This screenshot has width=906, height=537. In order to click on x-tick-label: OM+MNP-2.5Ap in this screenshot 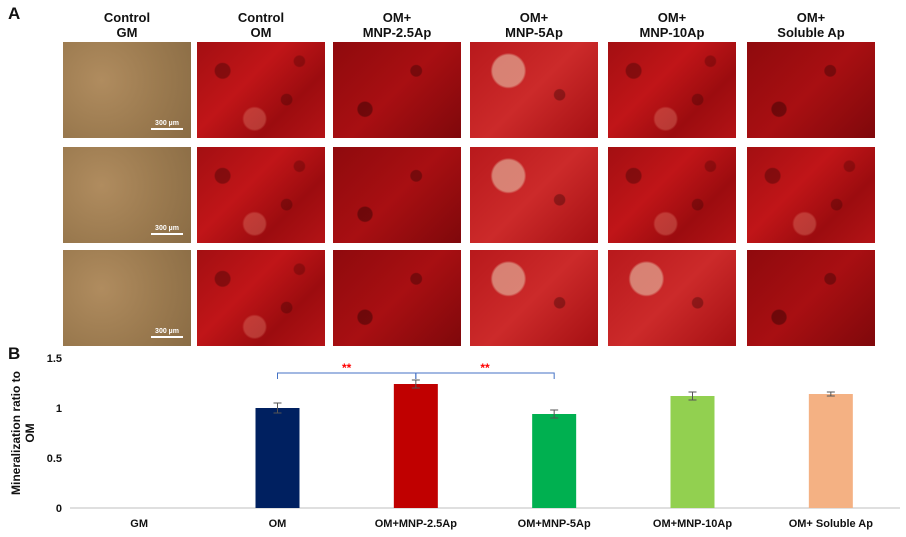, I will do `click(416, 524)`.